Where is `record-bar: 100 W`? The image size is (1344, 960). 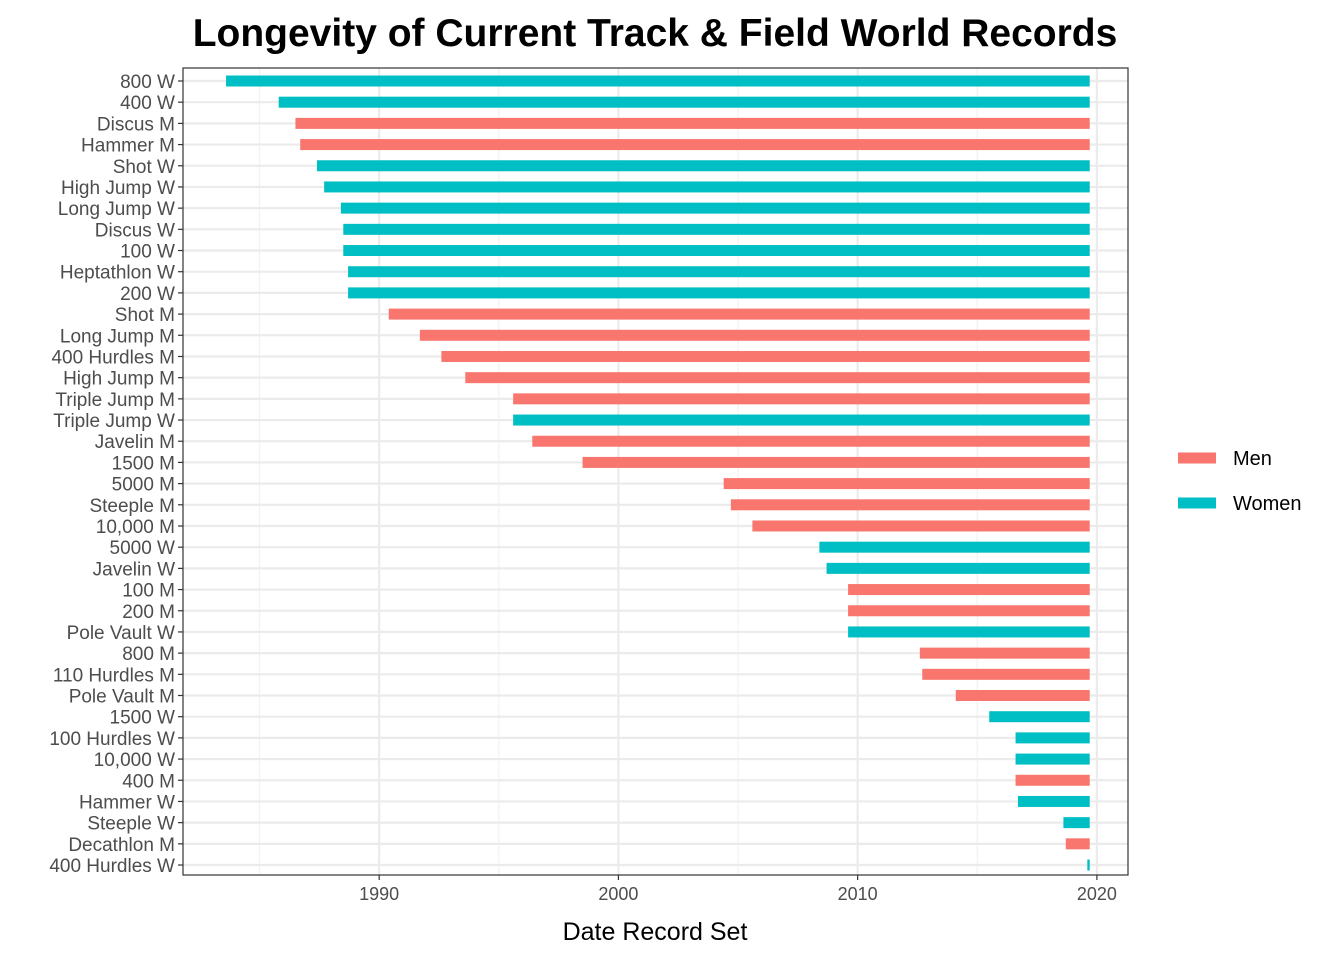 record-bar: 100 W is located at coordinates (716, 251).